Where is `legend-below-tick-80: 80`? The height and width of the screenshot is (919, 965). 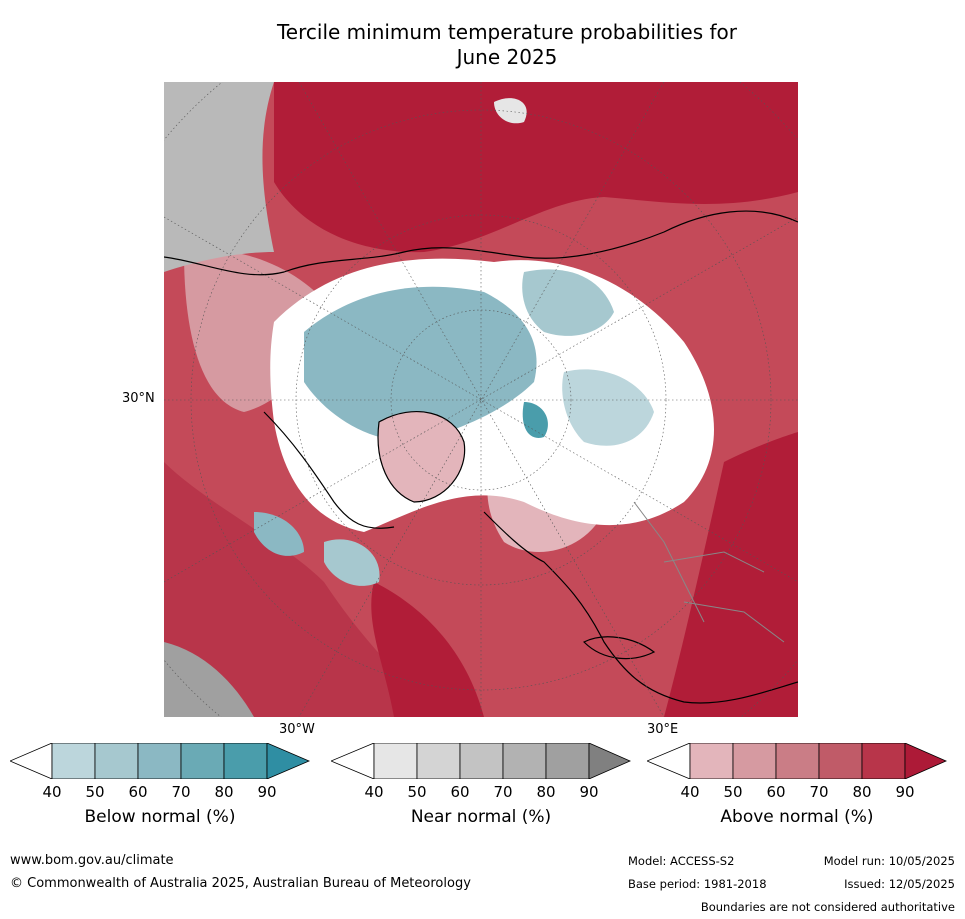
legend-below-tick-80: 80 is located at coordinates (224, 792).